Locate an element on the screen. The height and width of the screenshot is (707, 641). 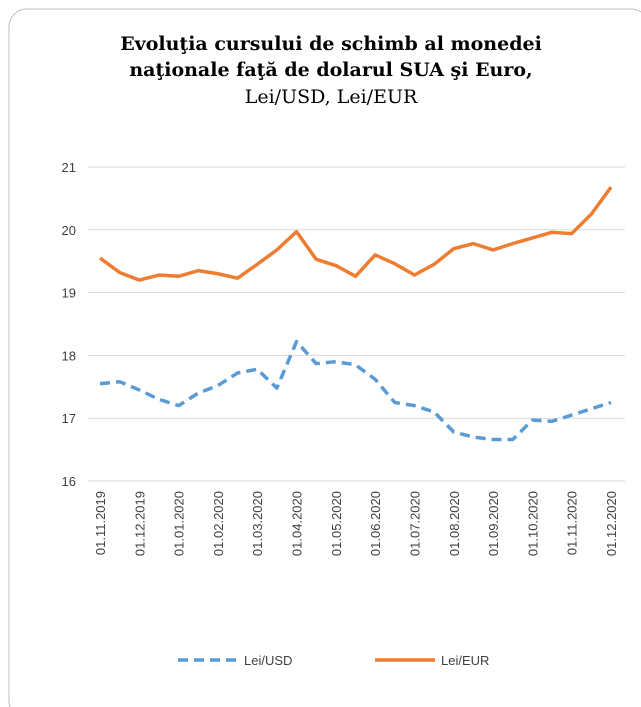
chart-subtitle: Lei/USD, Lei/EUR is located at coordinates (331, 97).